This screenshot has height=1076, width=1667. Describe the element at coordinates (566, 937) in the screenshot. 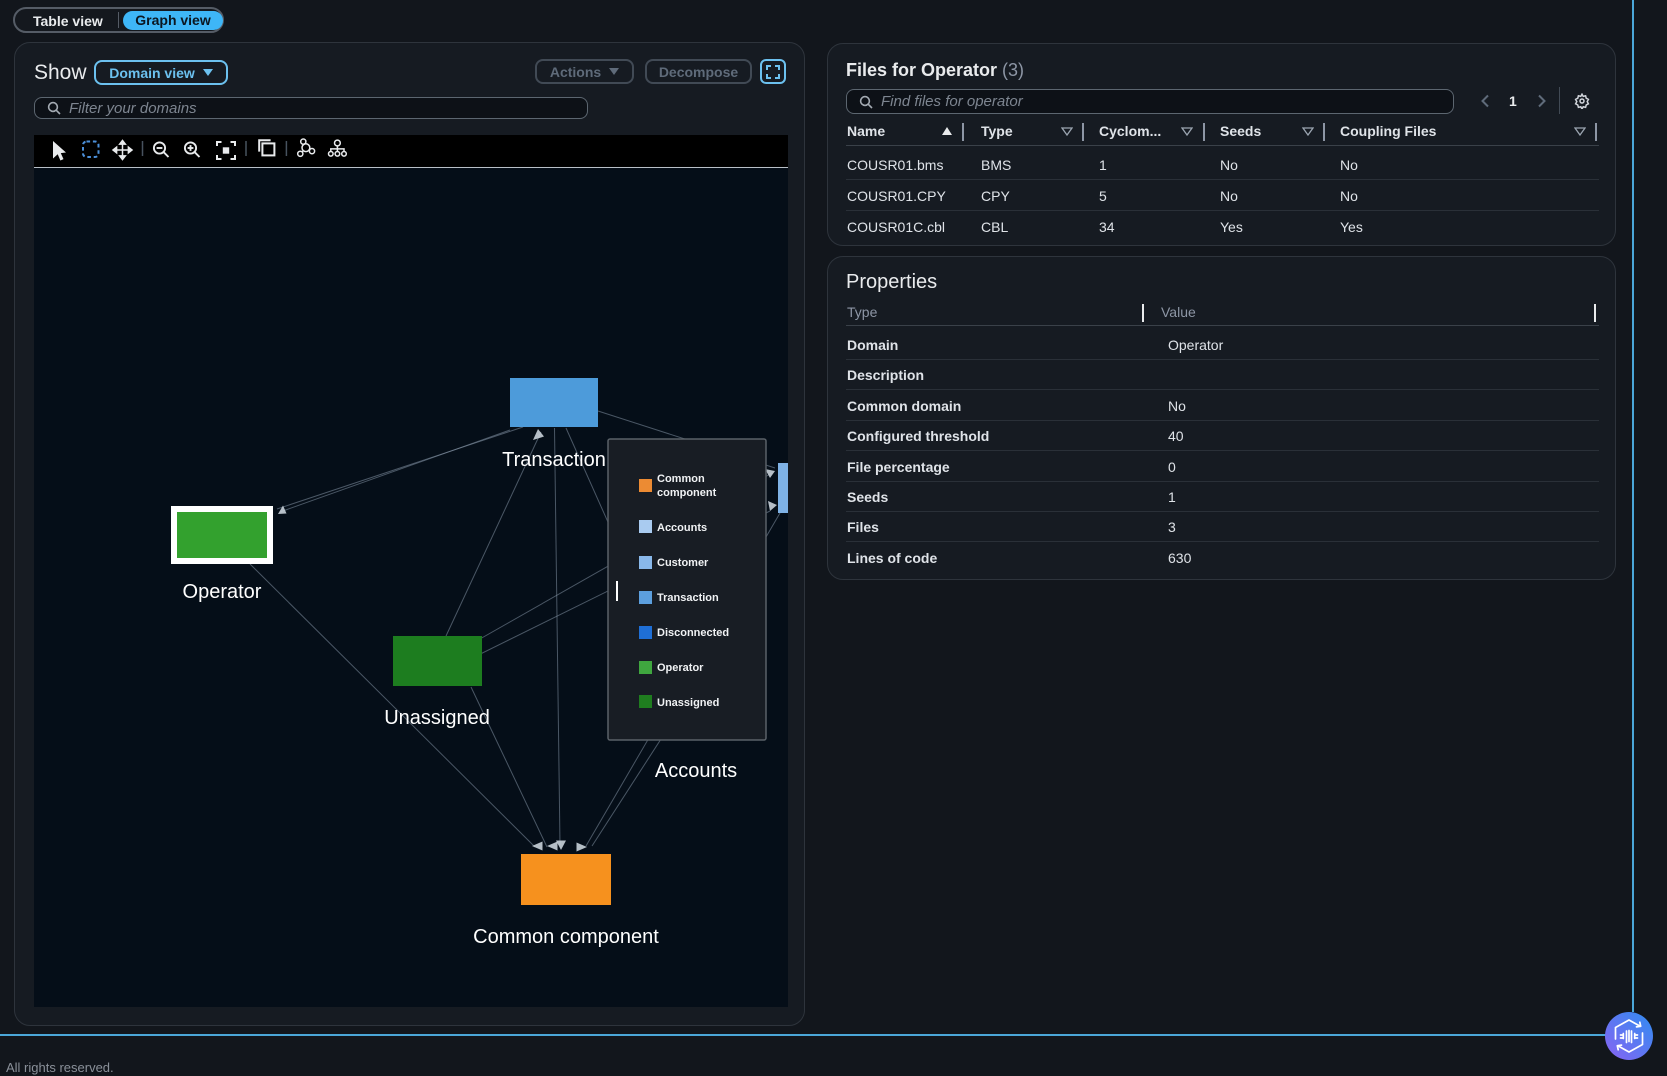

I see `svg-text: Common component` at that location.